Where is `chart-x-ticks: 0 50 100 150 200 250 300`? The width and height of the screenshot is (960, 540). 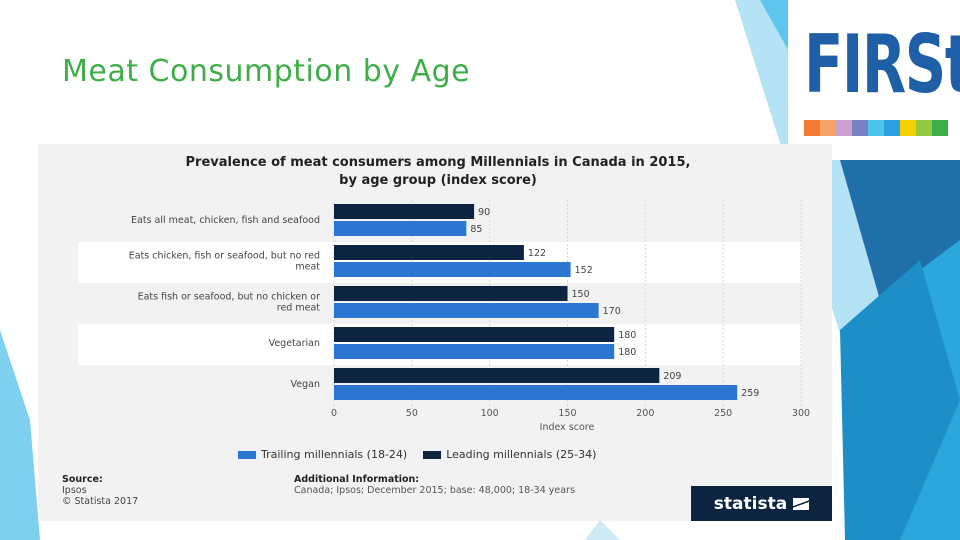 chart-x-ticks: 0 50 100 150 200 250 300 is located at coordinates (570, 413).